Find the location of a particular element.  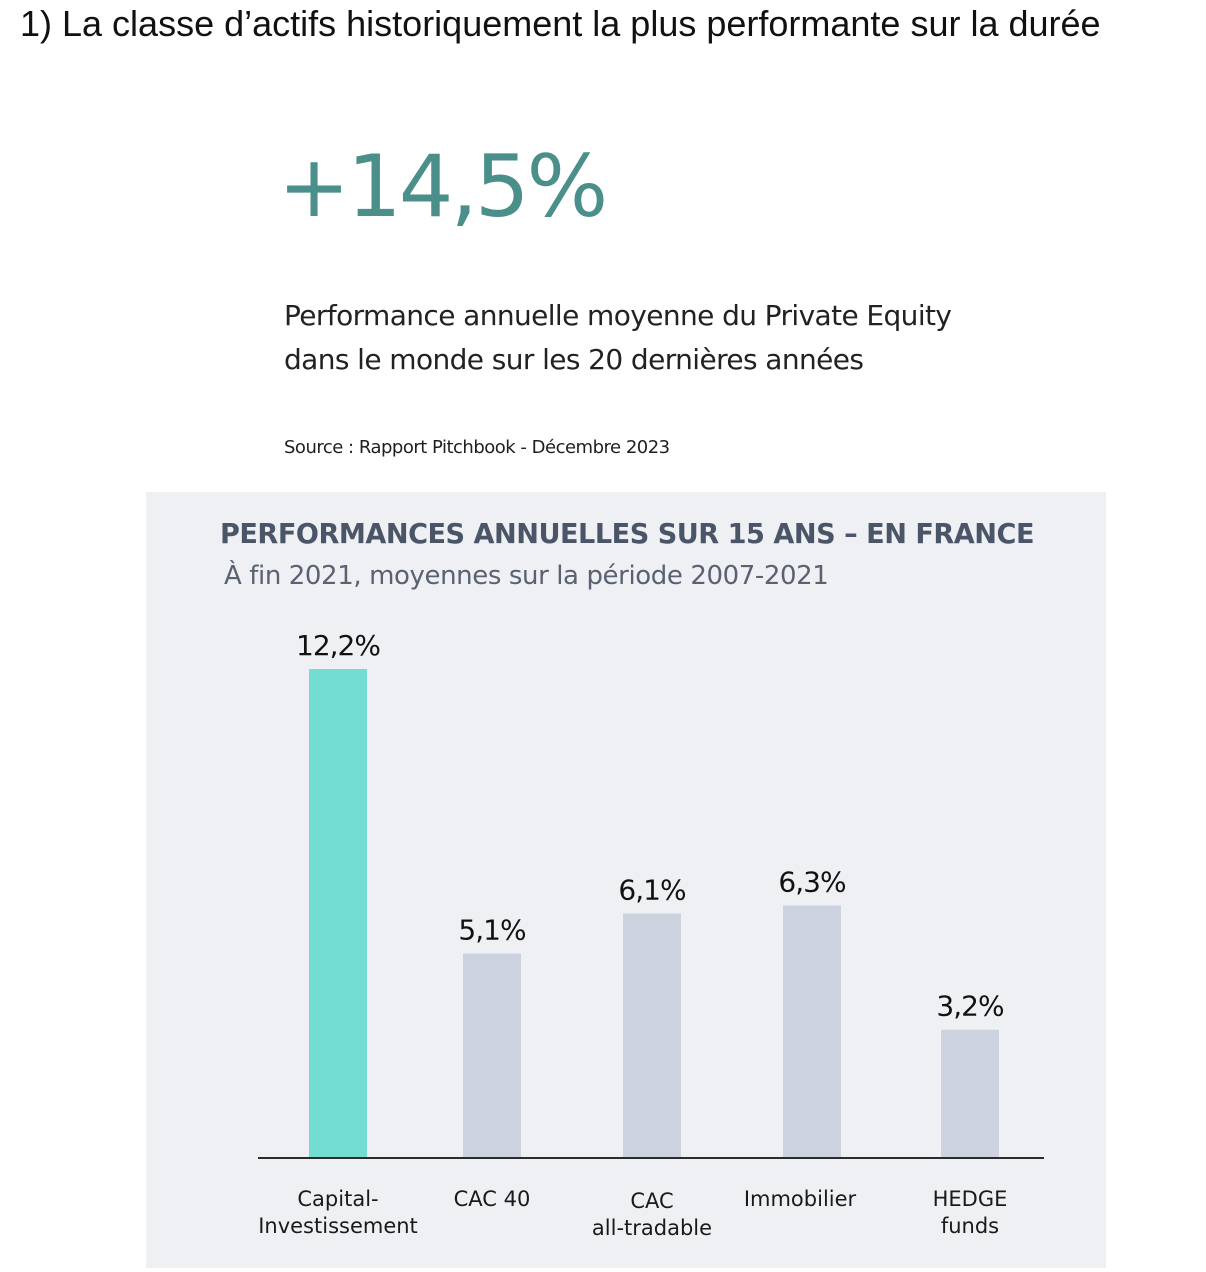

headline-stat: +14,5% is located at coordinates (443, 187).